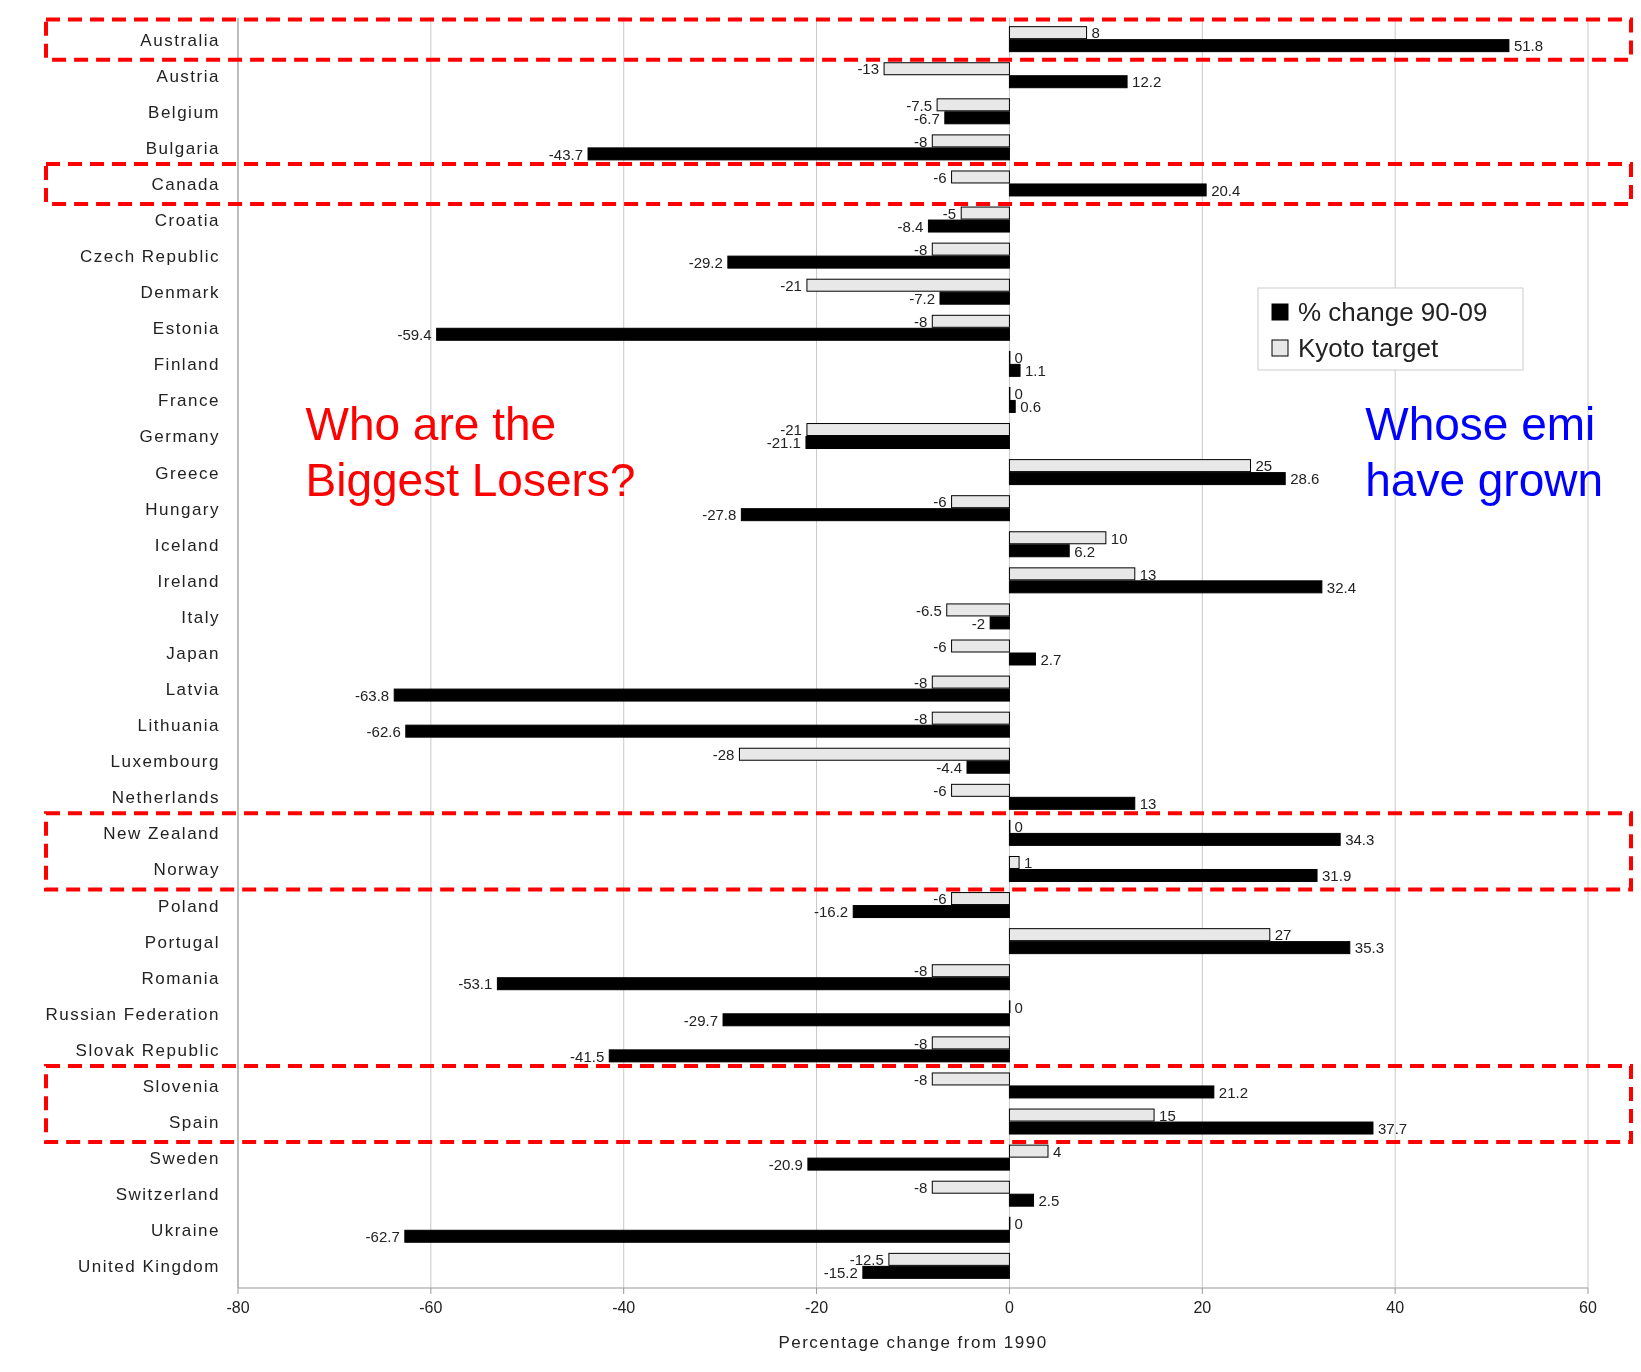 This screenshot has height=1372, width=1641. Describe the element at coordinates (149, 257) in the screenshot. I see `y-tick-label: Czech Republic` at that location.